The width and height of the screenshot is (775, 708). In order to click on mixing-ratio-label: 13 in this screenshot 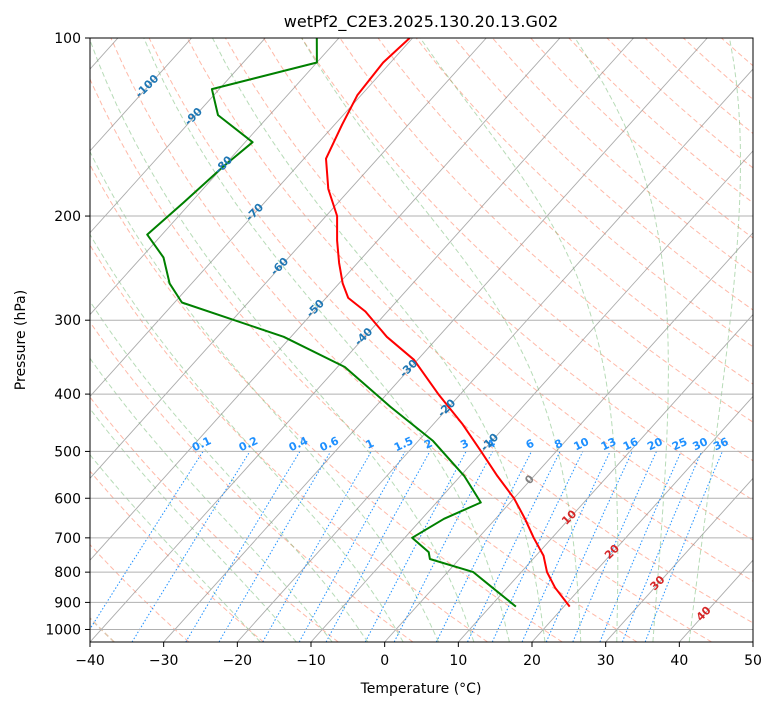, I will do `click(608, 444)`.